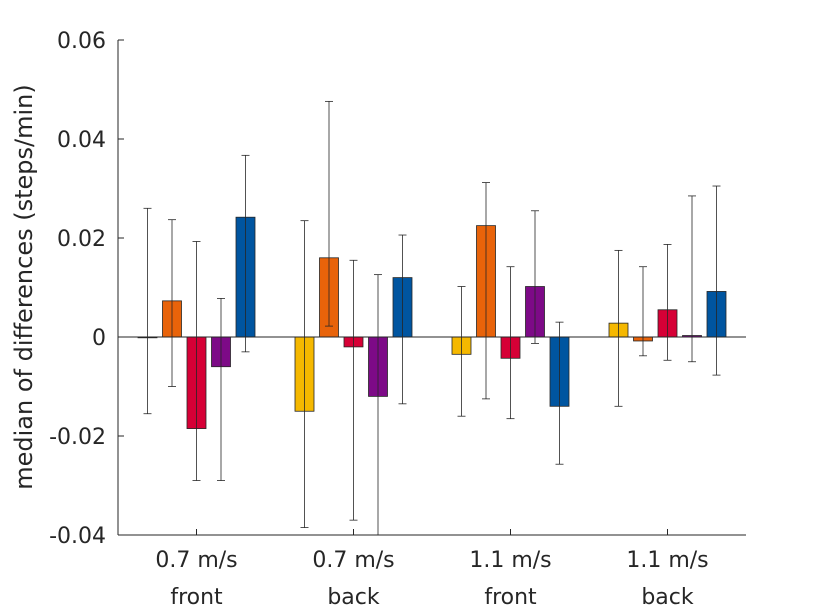 Image resolution: width=813 pixels, height=613 pixels. I want to click on error-bar-series5-cat4, so click(716, 280).